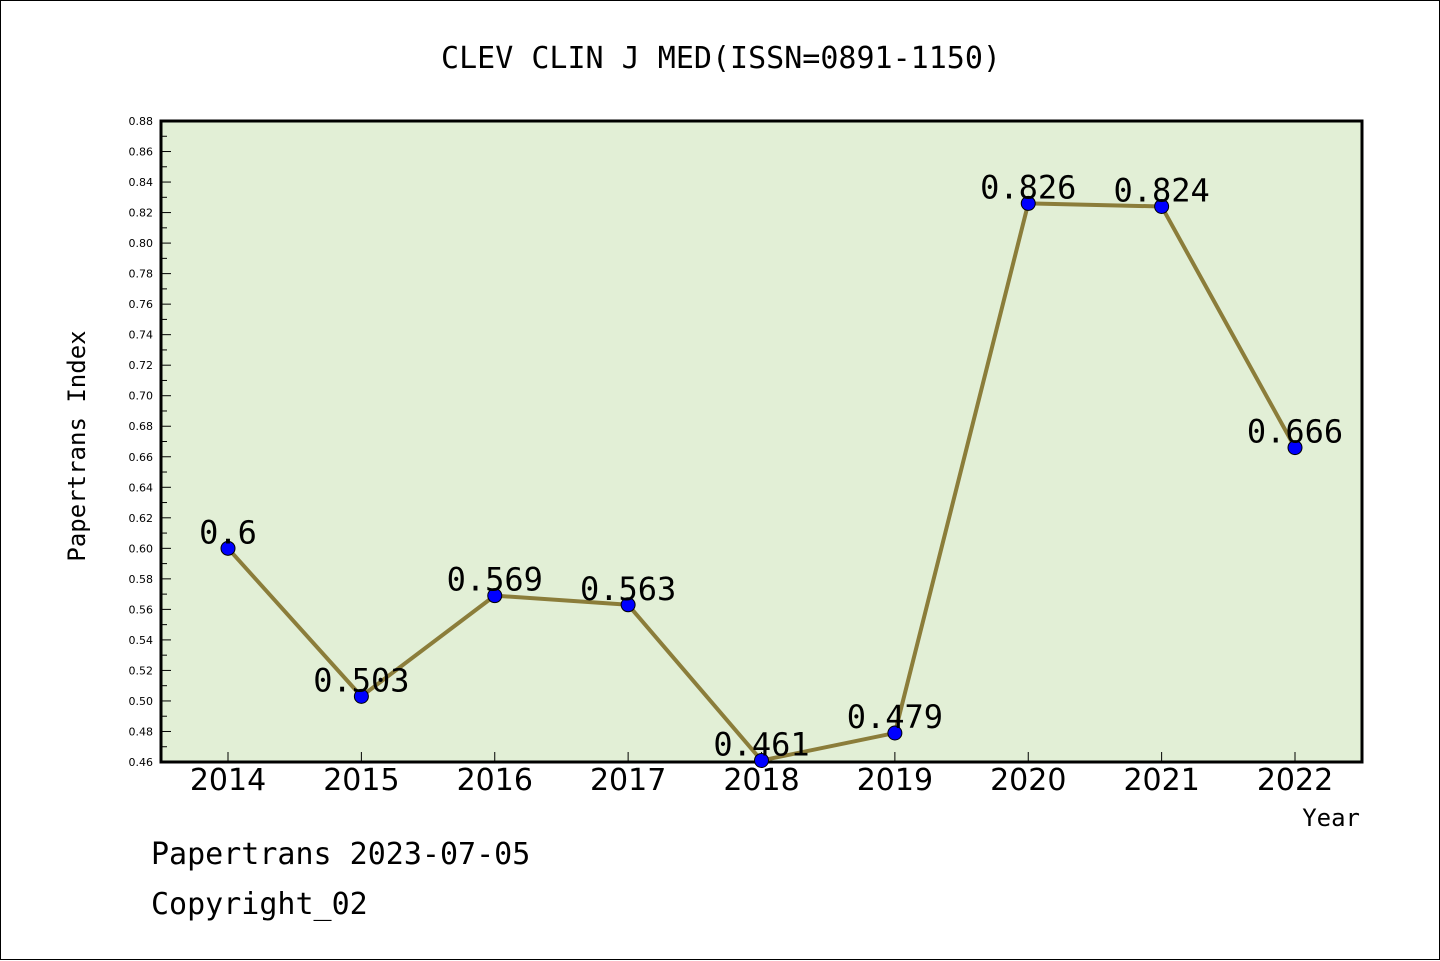 Image resolution: width=1440 pixels, height=961 pixels. I want to click on data-label: 0.563, so click(628, 589).